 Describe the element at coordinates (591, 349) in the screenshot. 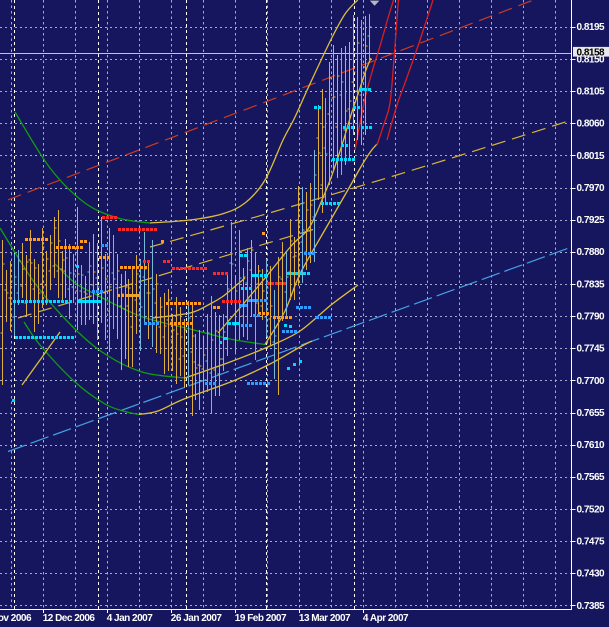

I see `svg-text: 0.7745` at that location.